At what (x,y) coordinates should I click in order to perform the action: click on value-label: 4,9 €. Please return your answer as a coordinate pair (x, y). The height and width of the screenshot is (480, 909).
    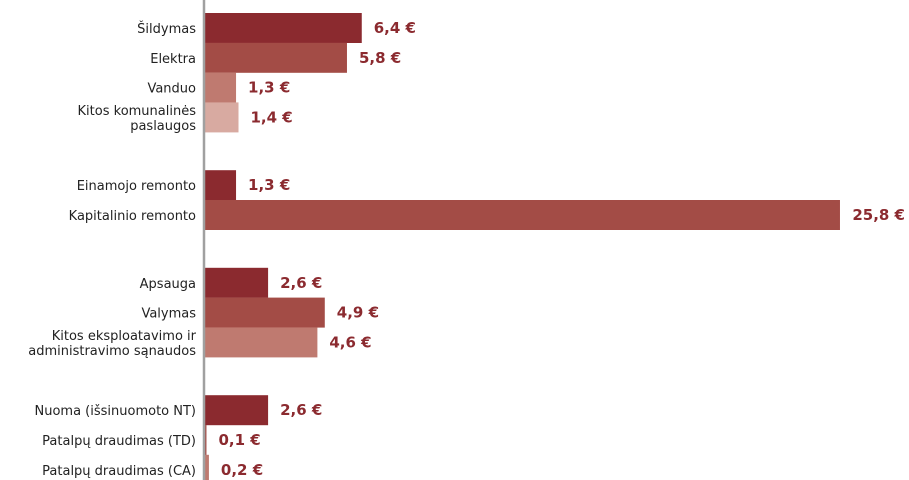
    Looking at the image, I should click on (358, 313).